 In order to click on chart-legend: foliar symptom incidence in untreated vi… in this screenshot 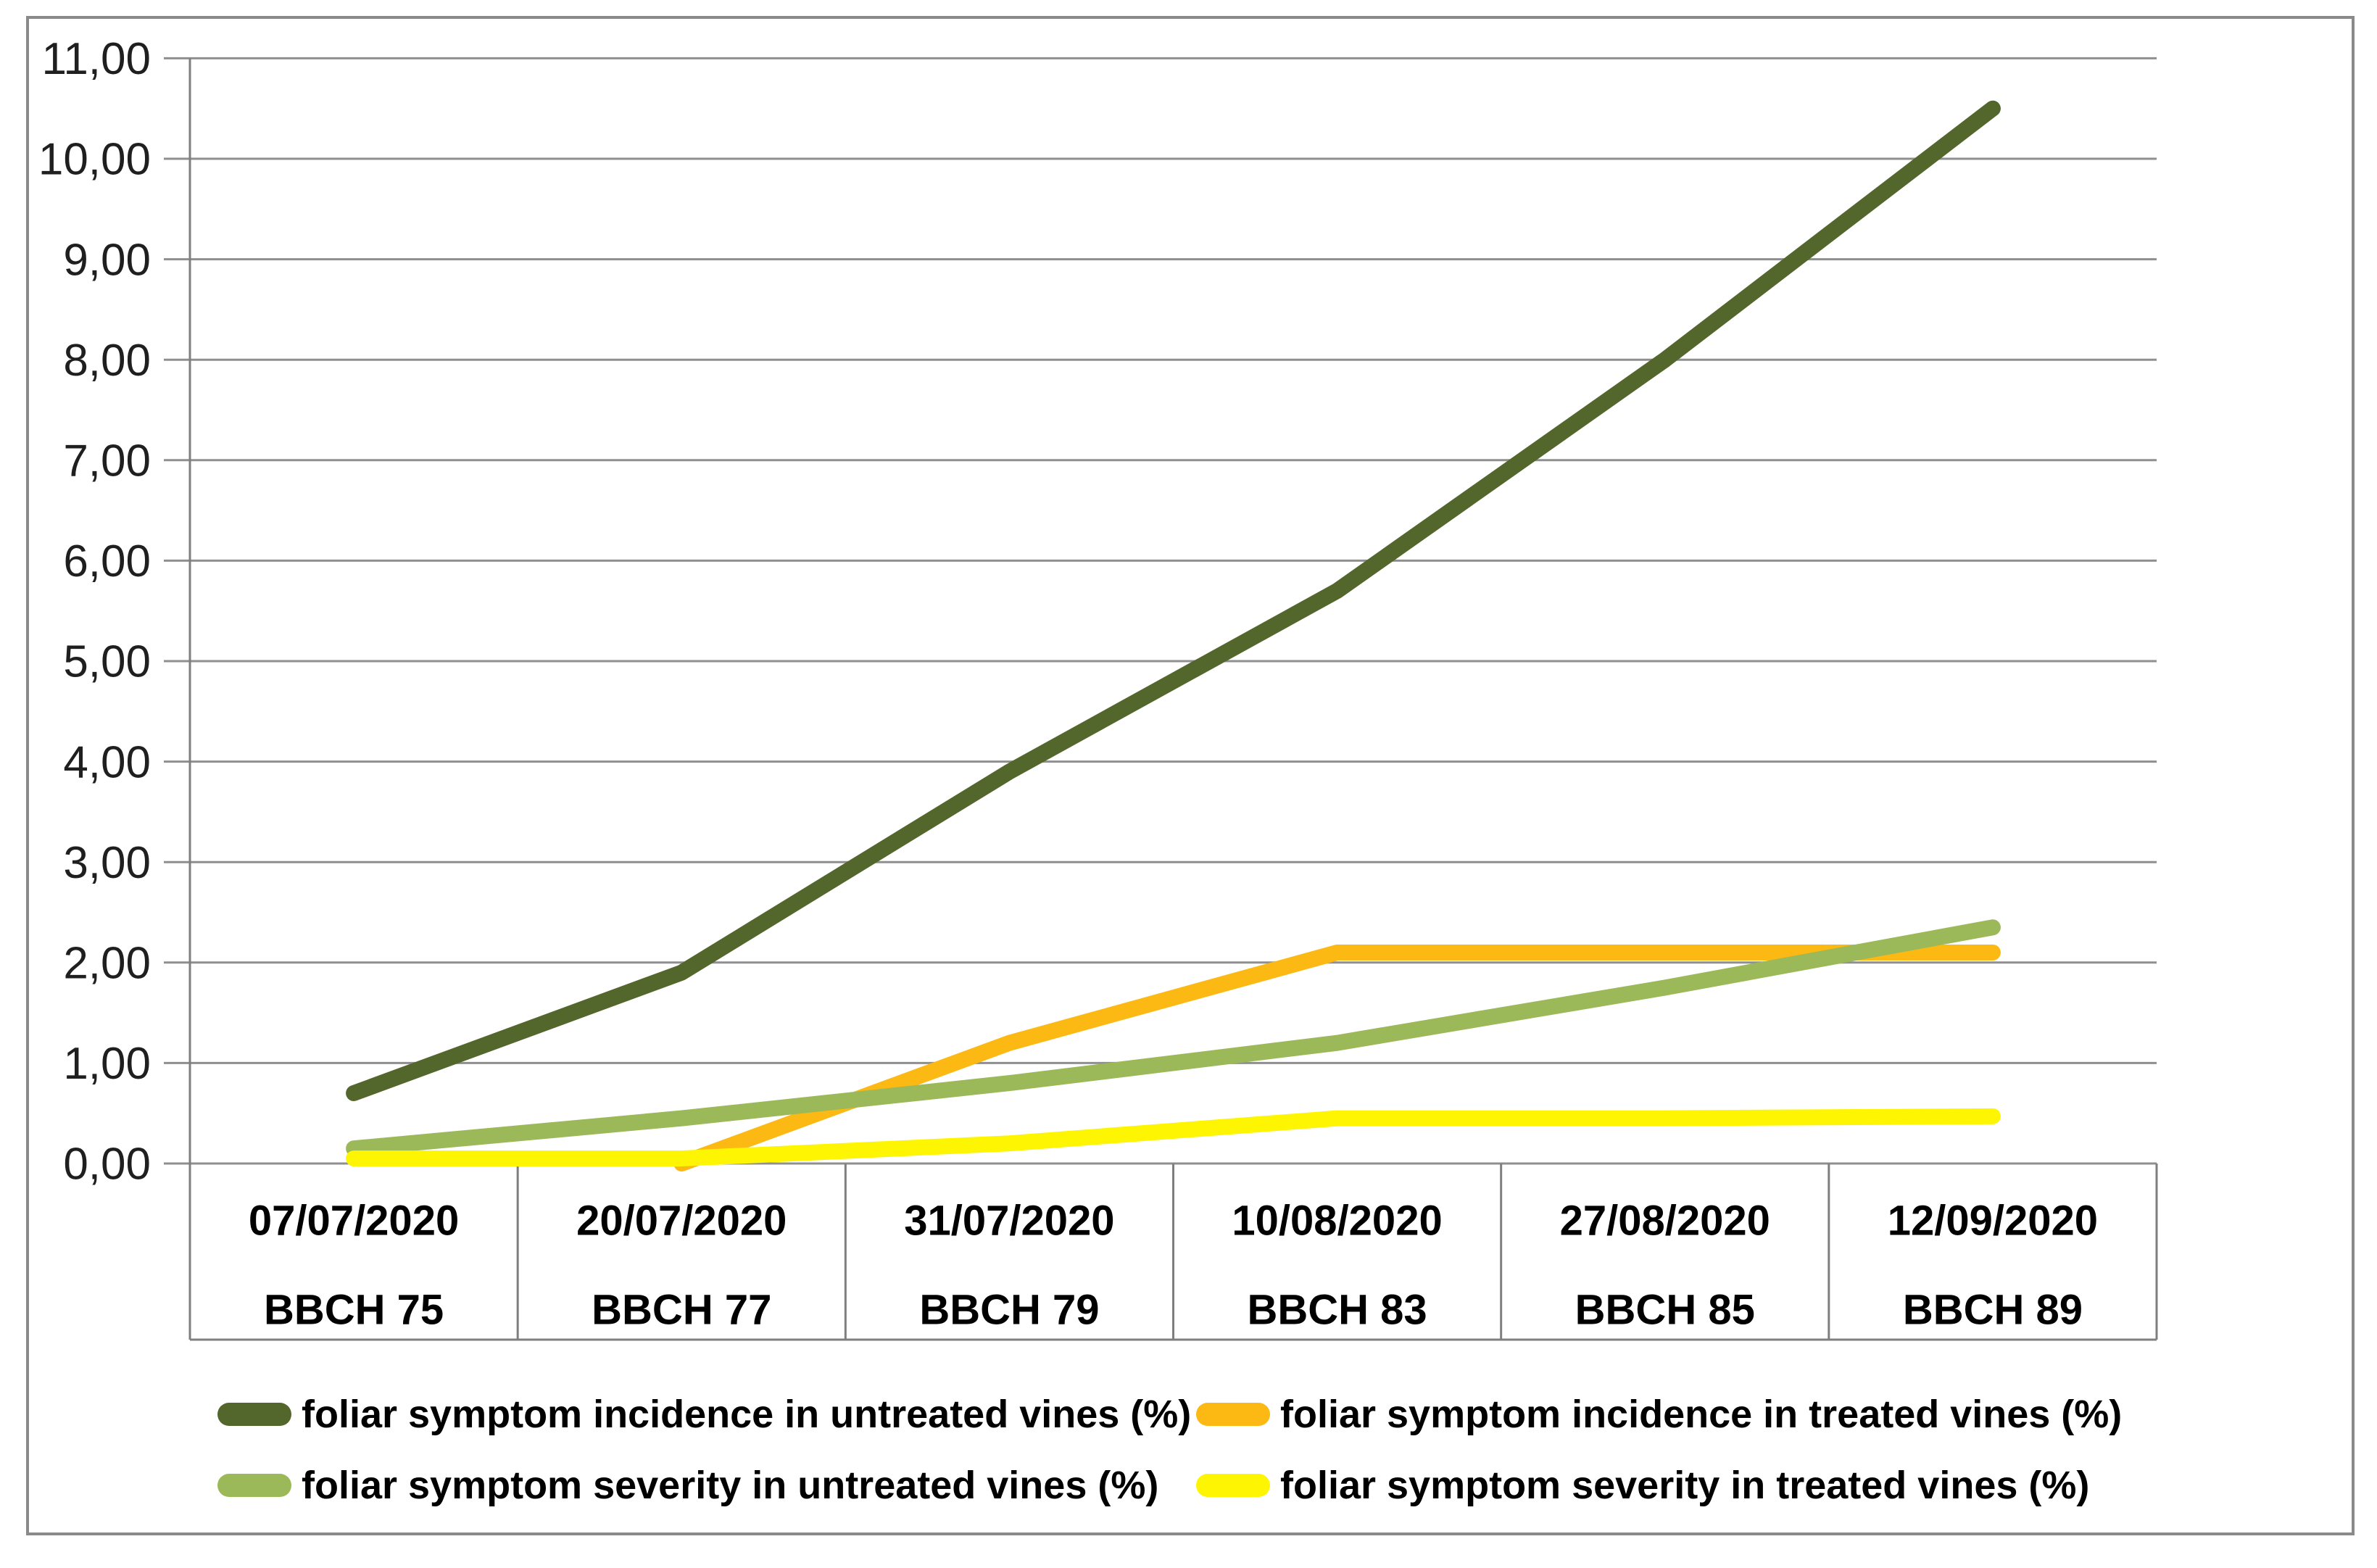, I will do `click(1169, 1450)`.